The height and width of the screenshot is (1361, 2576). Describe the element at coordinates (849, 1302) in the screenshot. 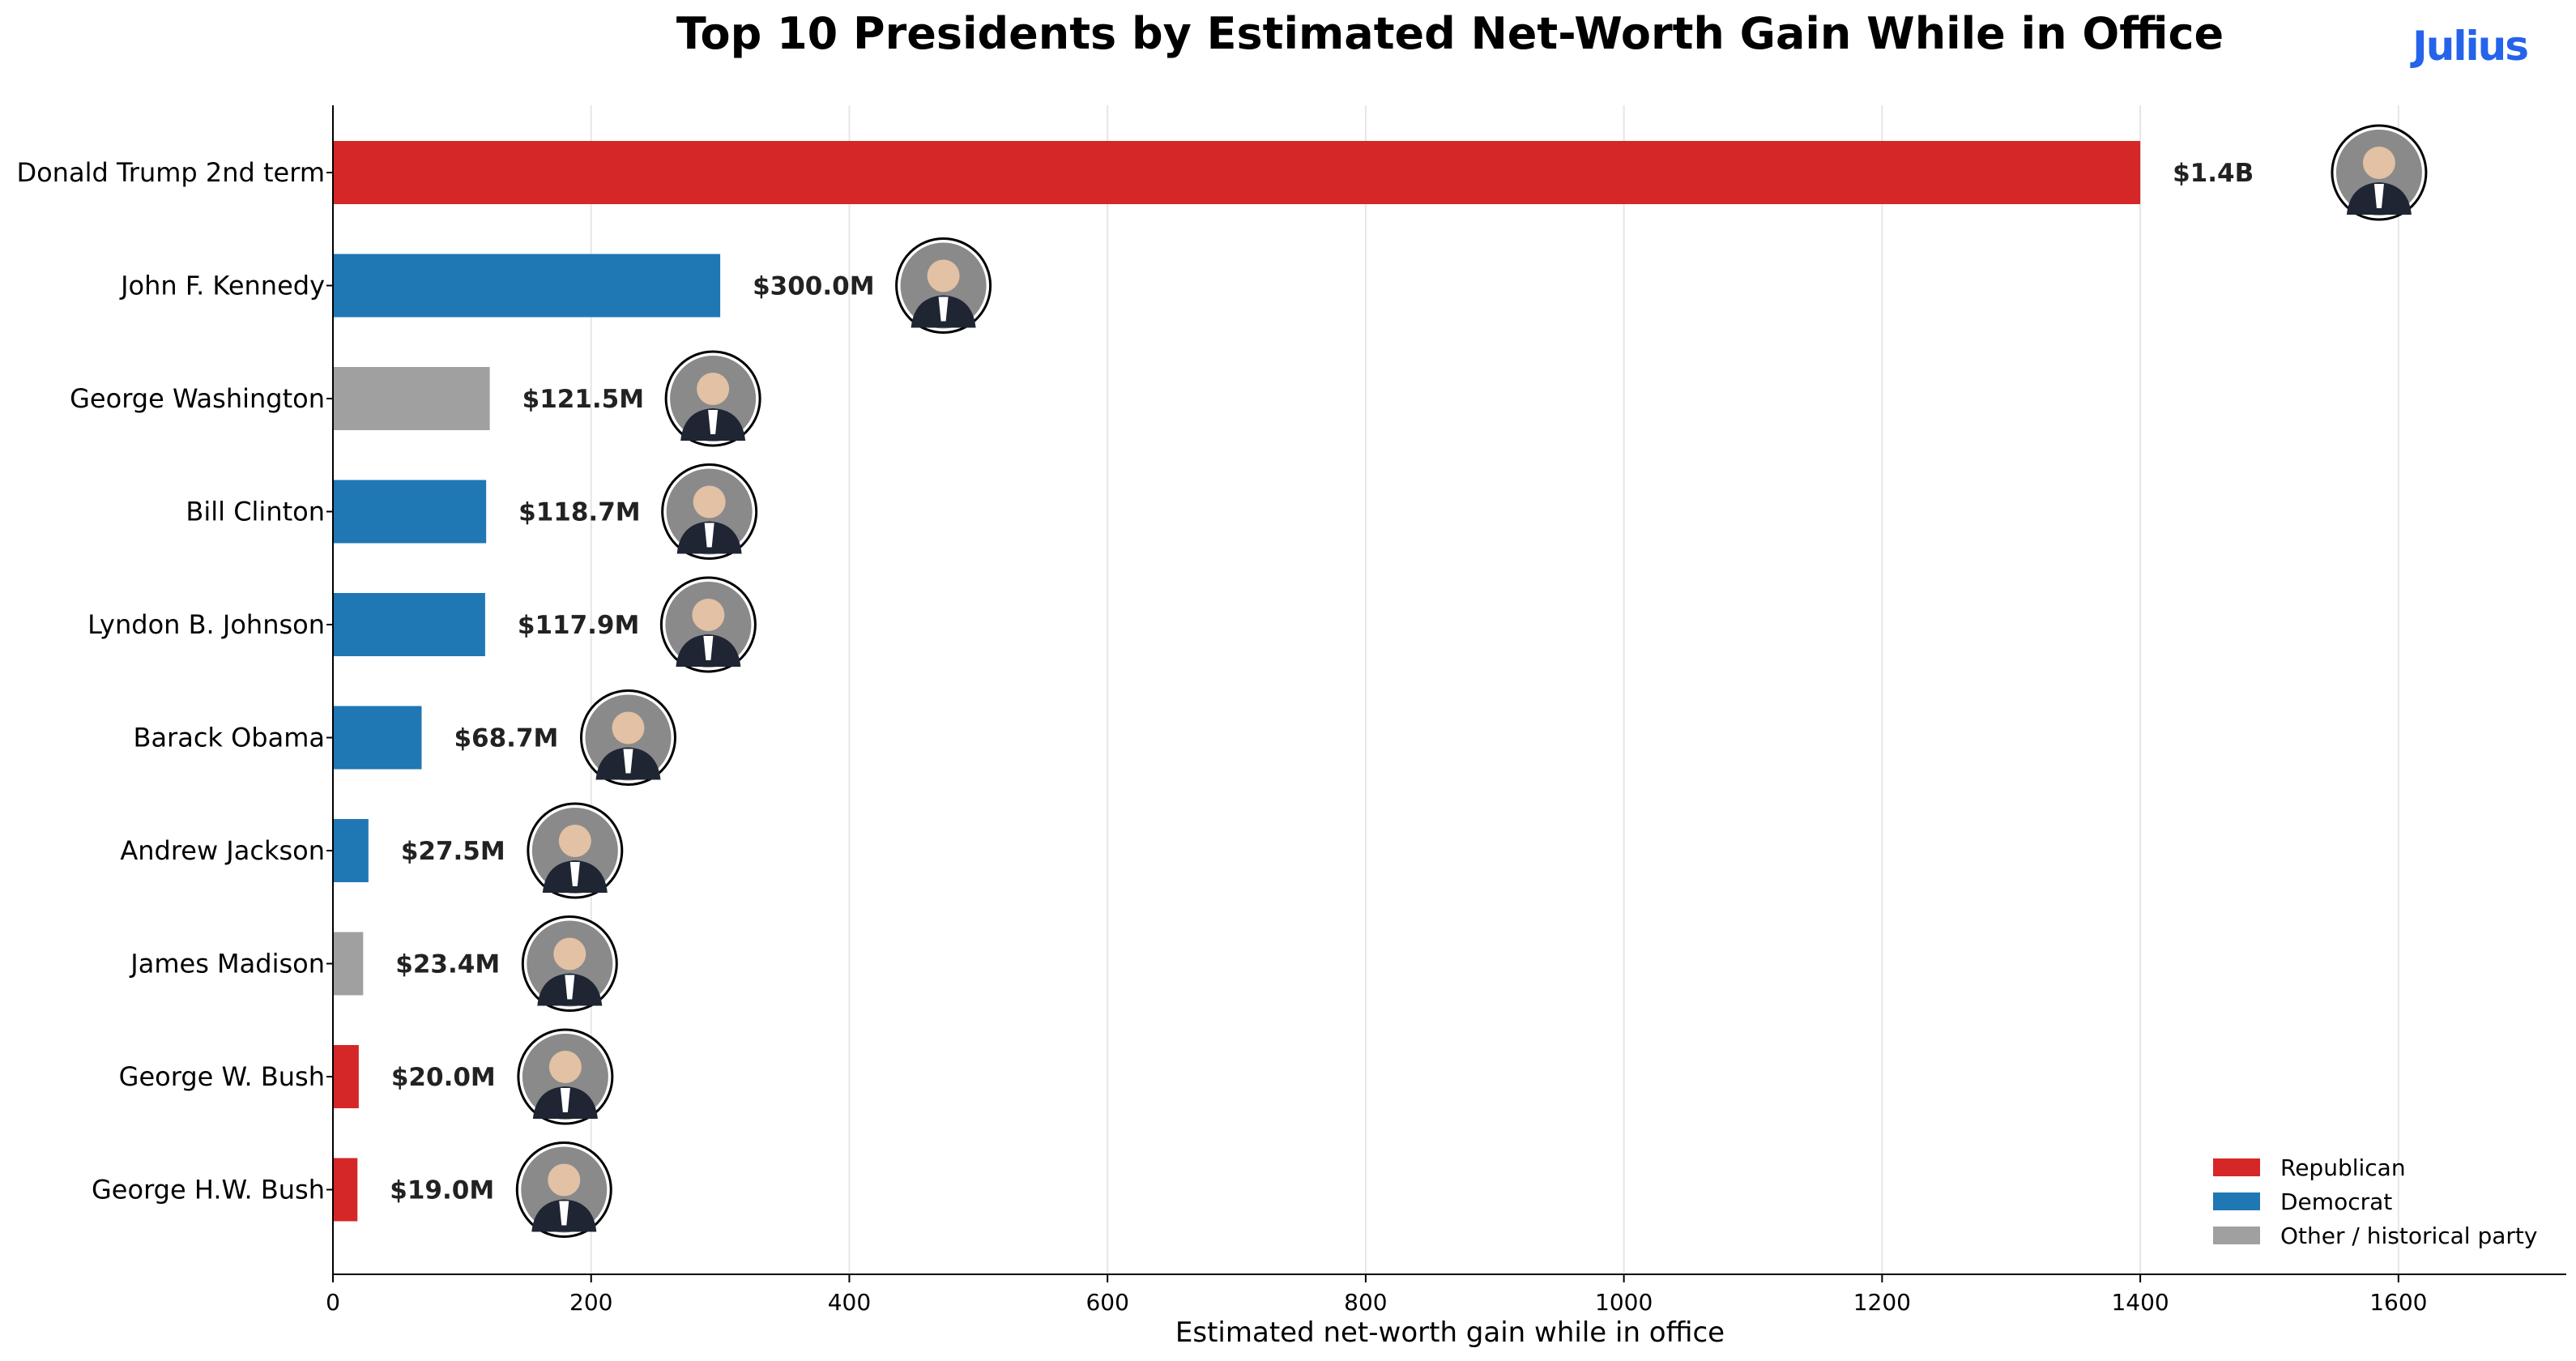

I see `x-tick-label: 400` at that location.